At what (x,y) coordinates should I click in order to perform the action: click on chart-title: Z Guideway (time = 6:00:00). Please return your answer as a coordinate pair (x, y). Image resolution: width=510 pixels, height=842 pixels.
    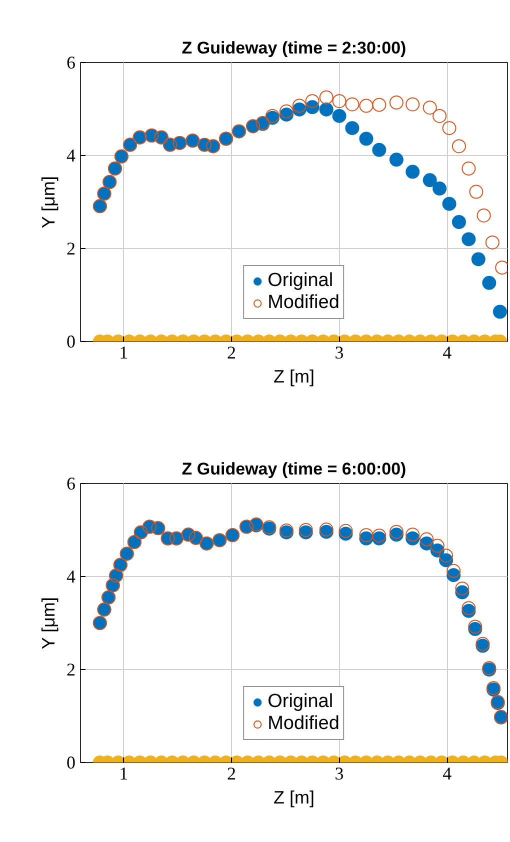
    Looking at the image, I should click on (294, 469).